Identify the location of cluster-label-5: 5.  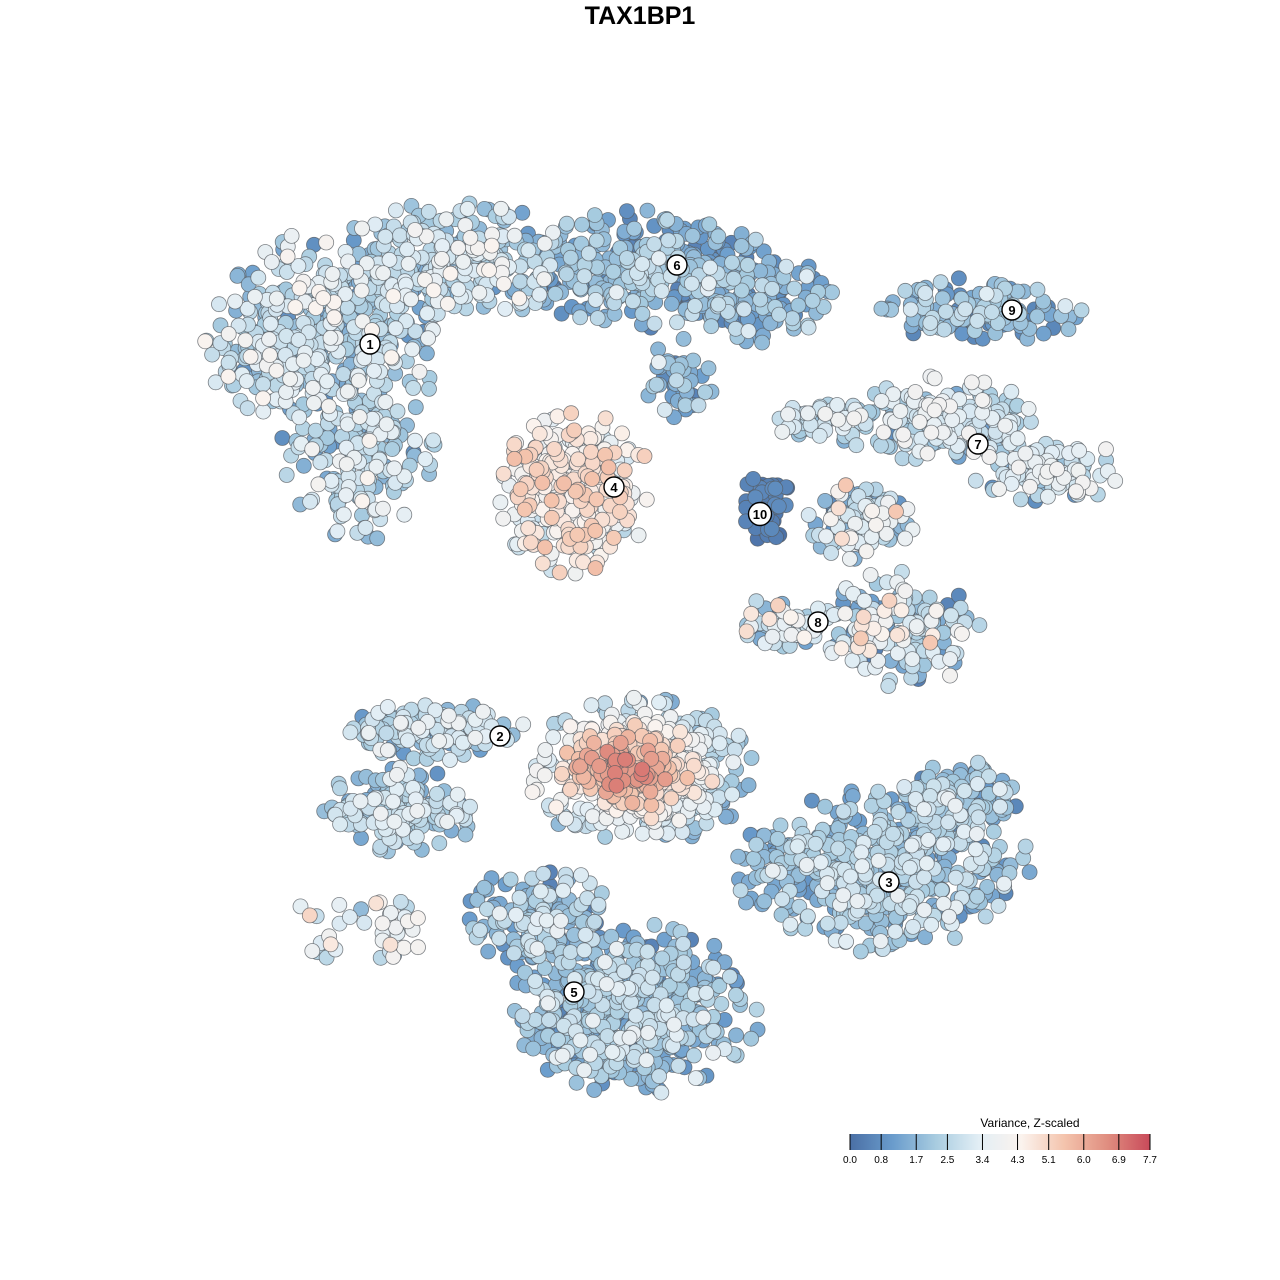
(574, 992).